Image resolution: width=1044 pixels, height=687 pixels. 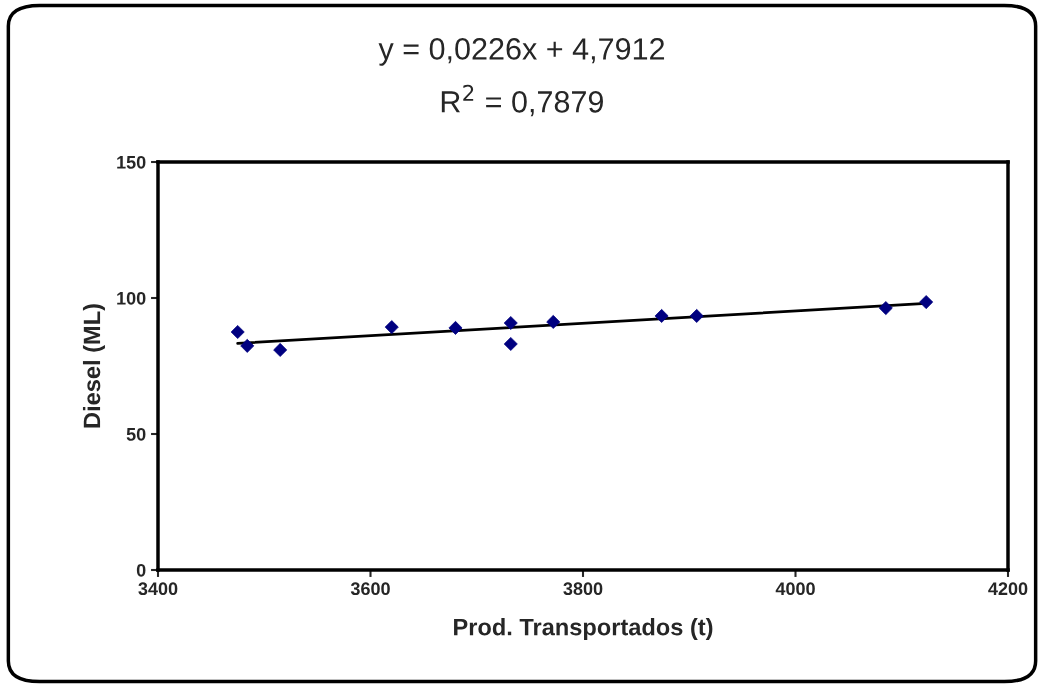 I want to click on y-tick-label: 150, so click(x=131, y=162).